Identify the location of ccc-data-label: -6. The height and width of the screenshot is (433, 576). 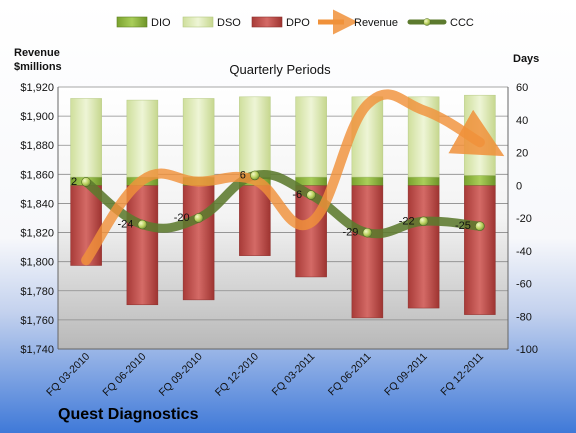
(297, 195).